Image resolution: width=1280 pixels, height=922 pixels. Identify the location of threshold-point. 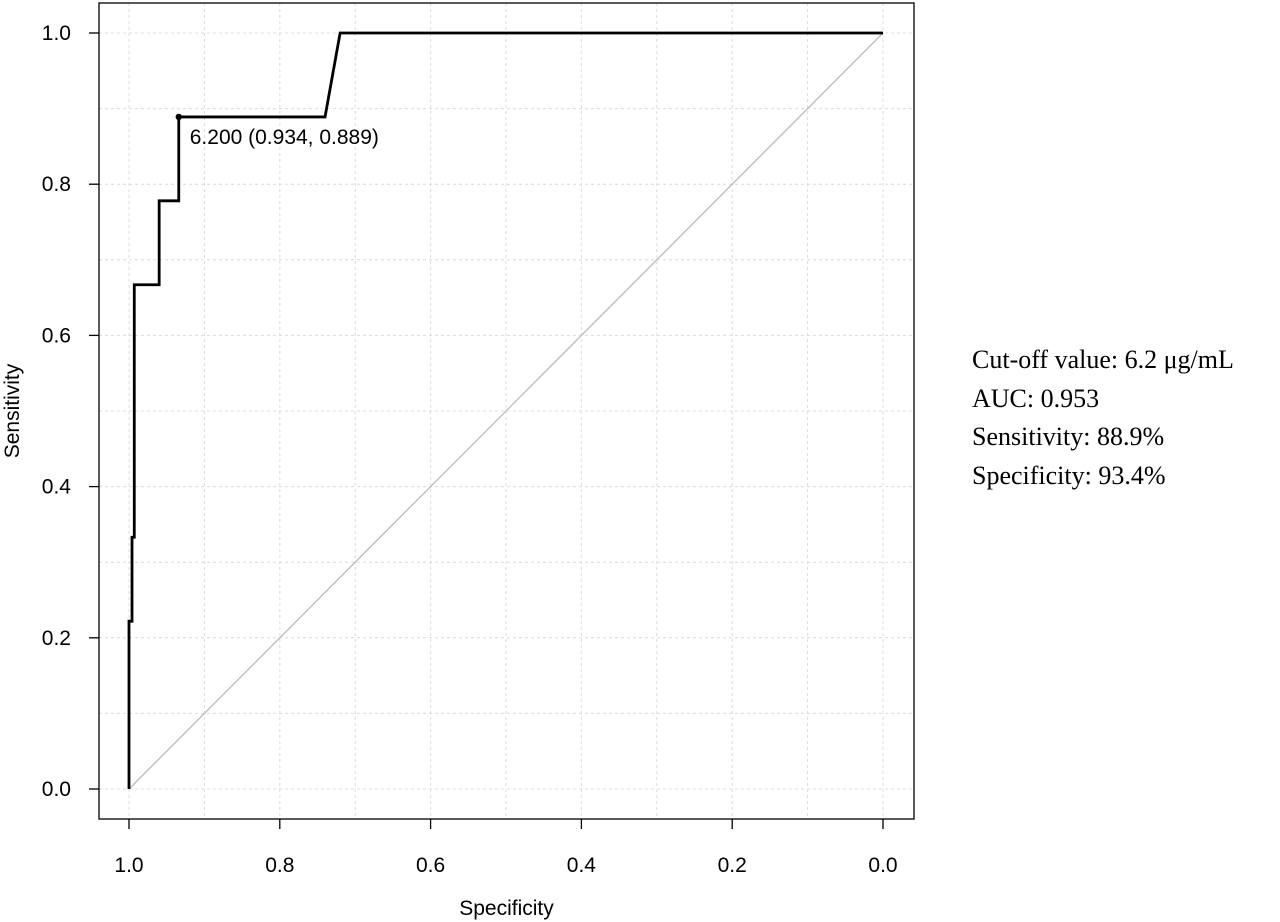
(178, 117).